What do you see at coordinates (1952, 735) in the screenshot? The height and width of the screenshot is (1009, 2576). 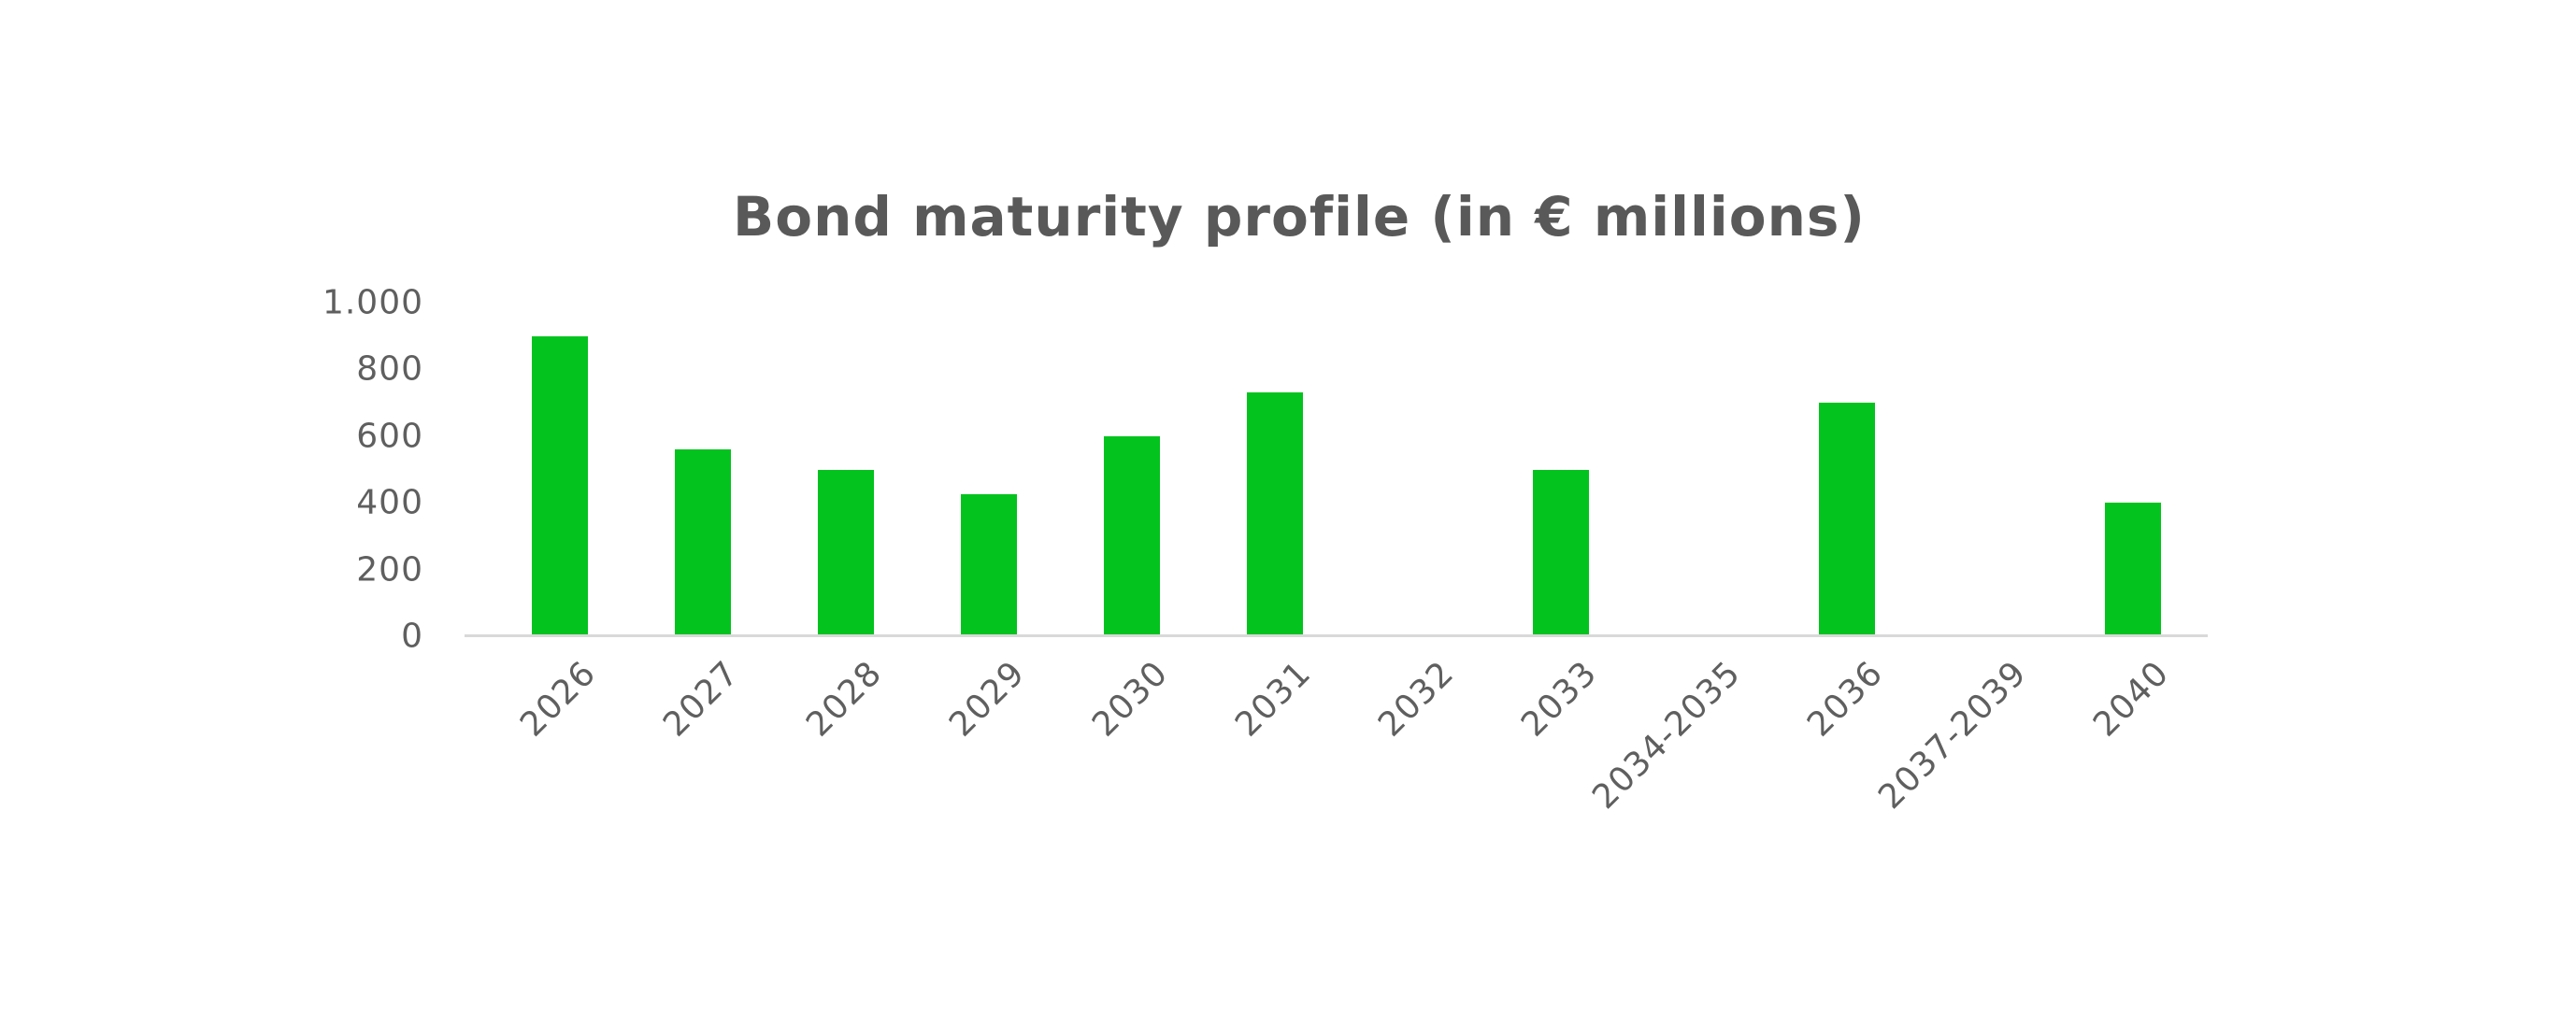 I see `x-tick-label-2037-2039: 2037-2039` at bounding box center [1952, 735].